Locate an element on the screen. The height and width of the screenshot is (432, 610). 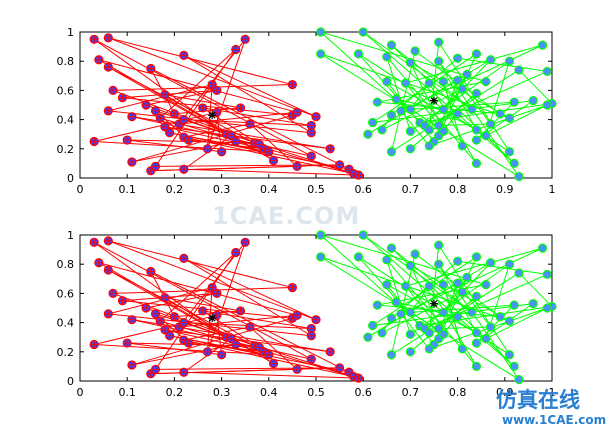
y-tick-label: 0.6 is located at coordinates (66, 293).